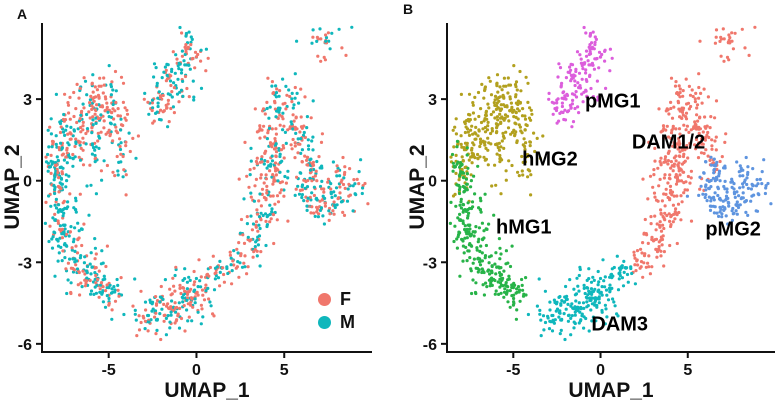  What do you see at coordinates (109, 370) in the screenshot?
I see `panel-A-xtick-label--5: -5` at bounding box center [109, 370].